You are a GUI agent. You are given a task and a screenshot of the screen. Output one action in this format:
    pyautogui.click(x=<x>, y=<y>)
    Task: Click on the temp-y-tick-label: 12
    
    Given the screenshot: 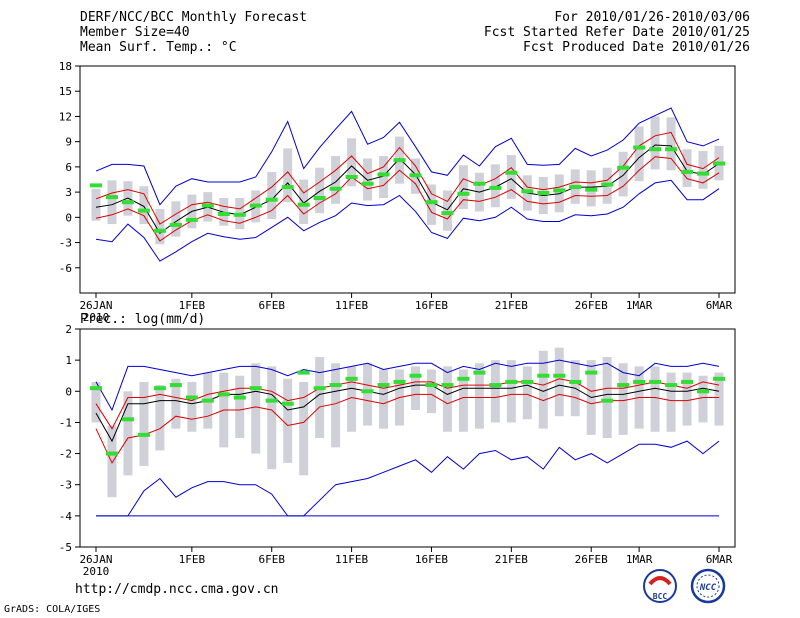 What is the action you would take?
    pyautogui.click(x=65, y=116)
    